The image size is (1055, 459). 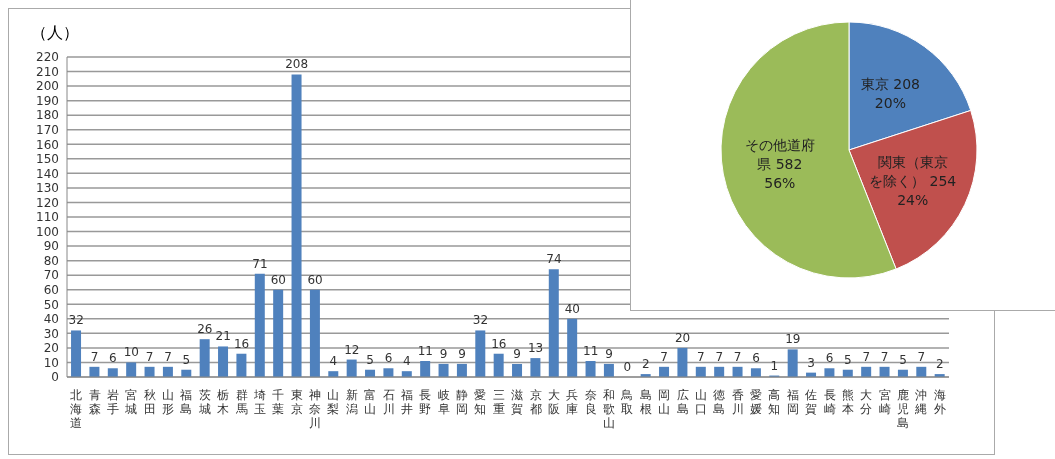 What do you see at coordinates (55, 377) in the screenshot?
I see `y-tick-label: 0` at bounding box center [55, 377].